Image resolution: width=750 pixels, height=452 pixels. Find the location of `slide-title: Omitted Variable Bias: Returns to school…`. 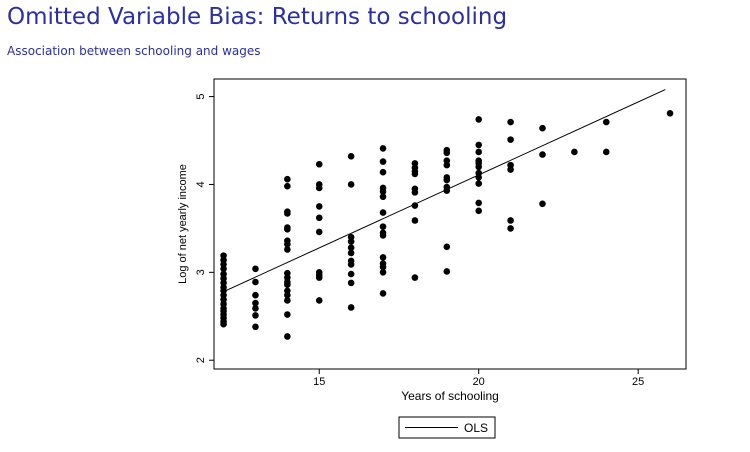

slide-title: Omitted Variable Bias: Returns to school… is located at coordinates (257, 17).